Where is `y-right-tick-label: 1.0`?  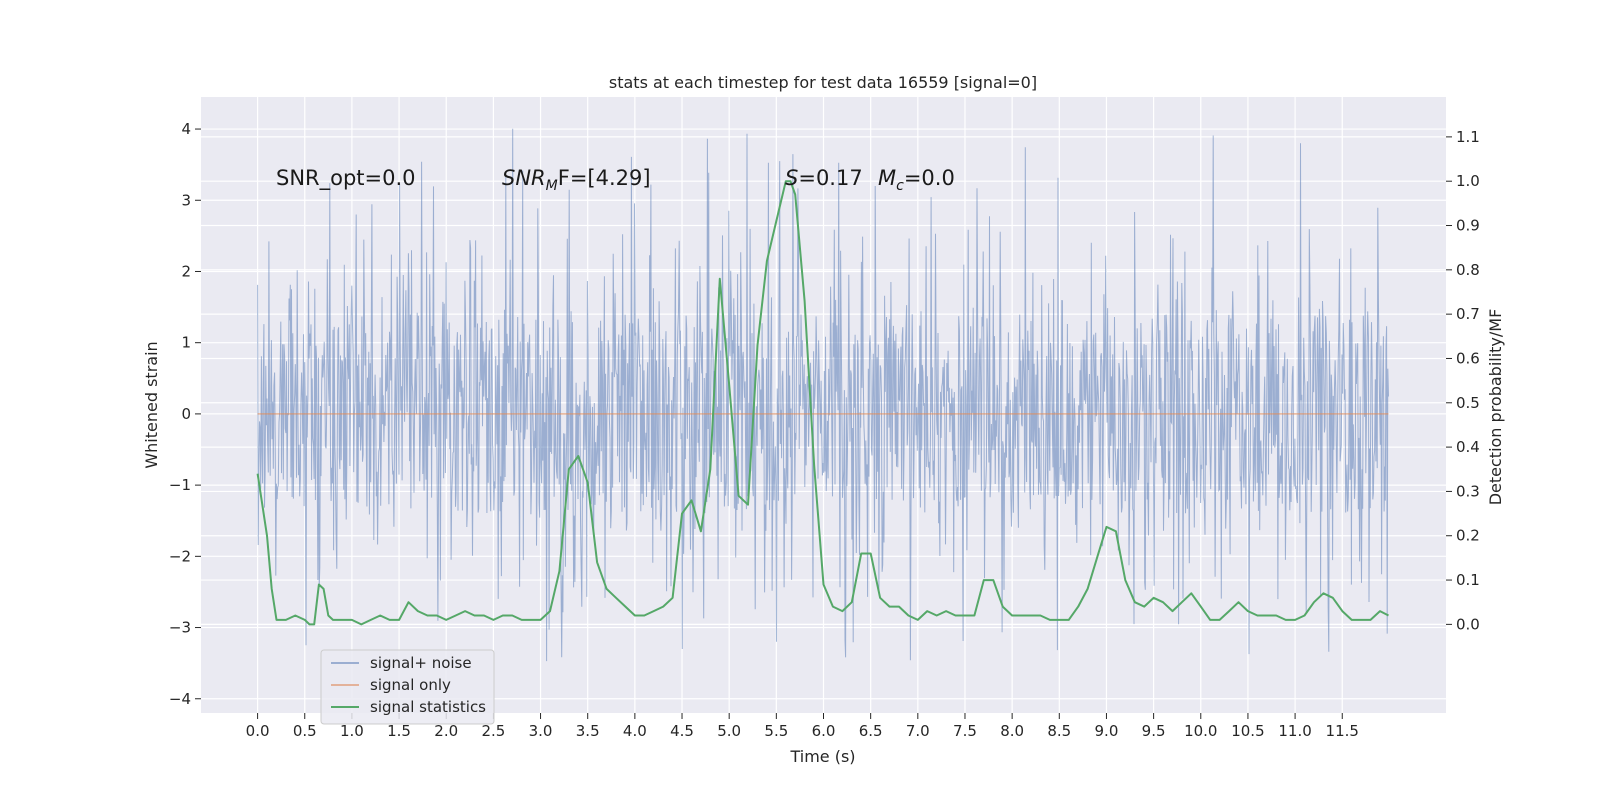 y-right-tick-label: 1.0 is located at coordinates (1468, 181).